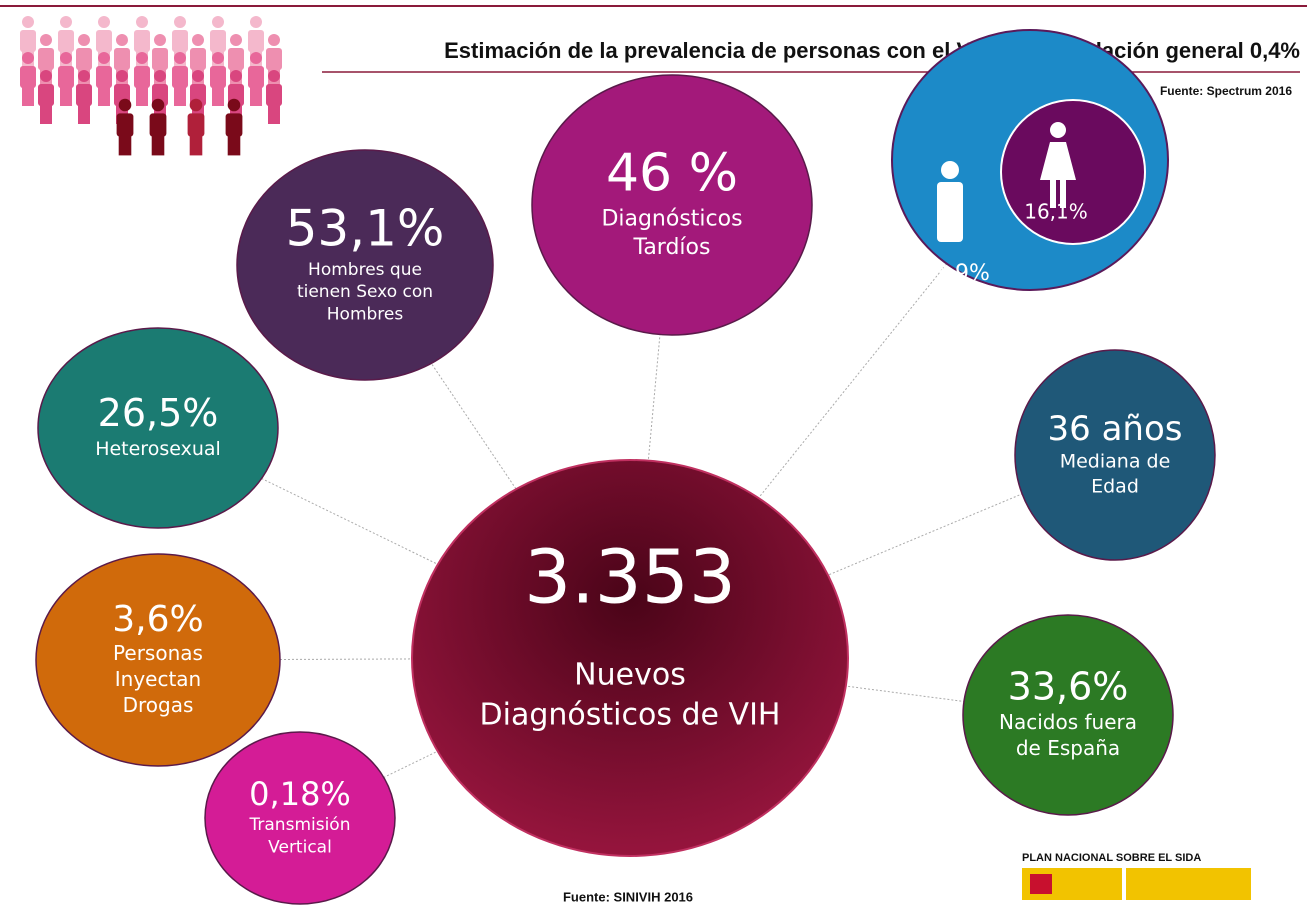 Image resolution: width=1307 pixels, height=909 pixels. Describe the element at coordinates (1115, 462) in the screenshot. I see `node-label: Mediana de` at that location.